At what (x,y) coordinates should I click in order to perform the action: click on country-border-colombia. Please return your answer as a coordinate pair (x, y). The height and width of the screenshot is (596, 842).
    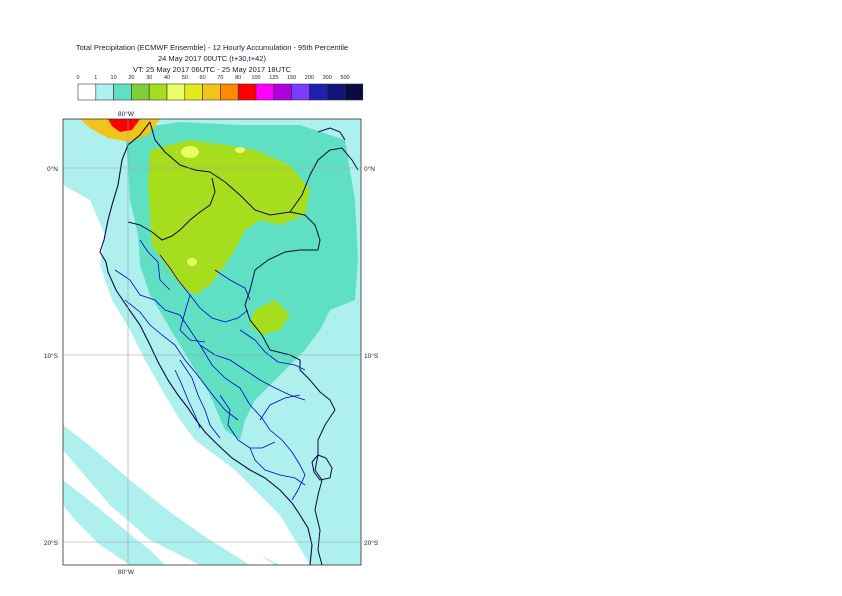
    Looking at the image, I should click on (235, 186).